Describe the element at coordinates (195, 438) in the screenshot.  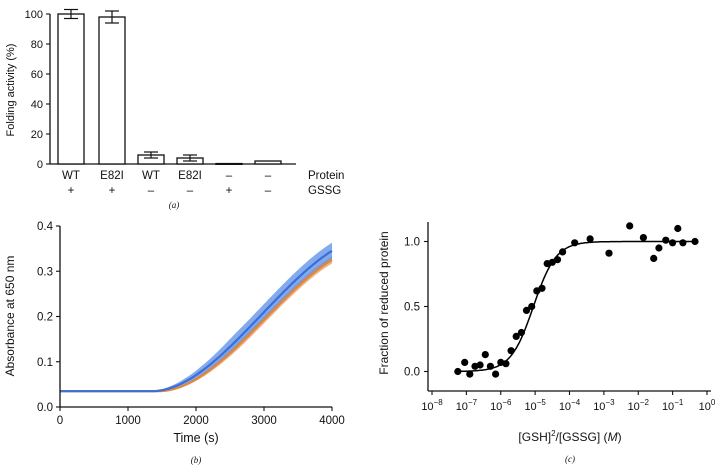
I see `panel-b-x-label: Time (s)` at that location.